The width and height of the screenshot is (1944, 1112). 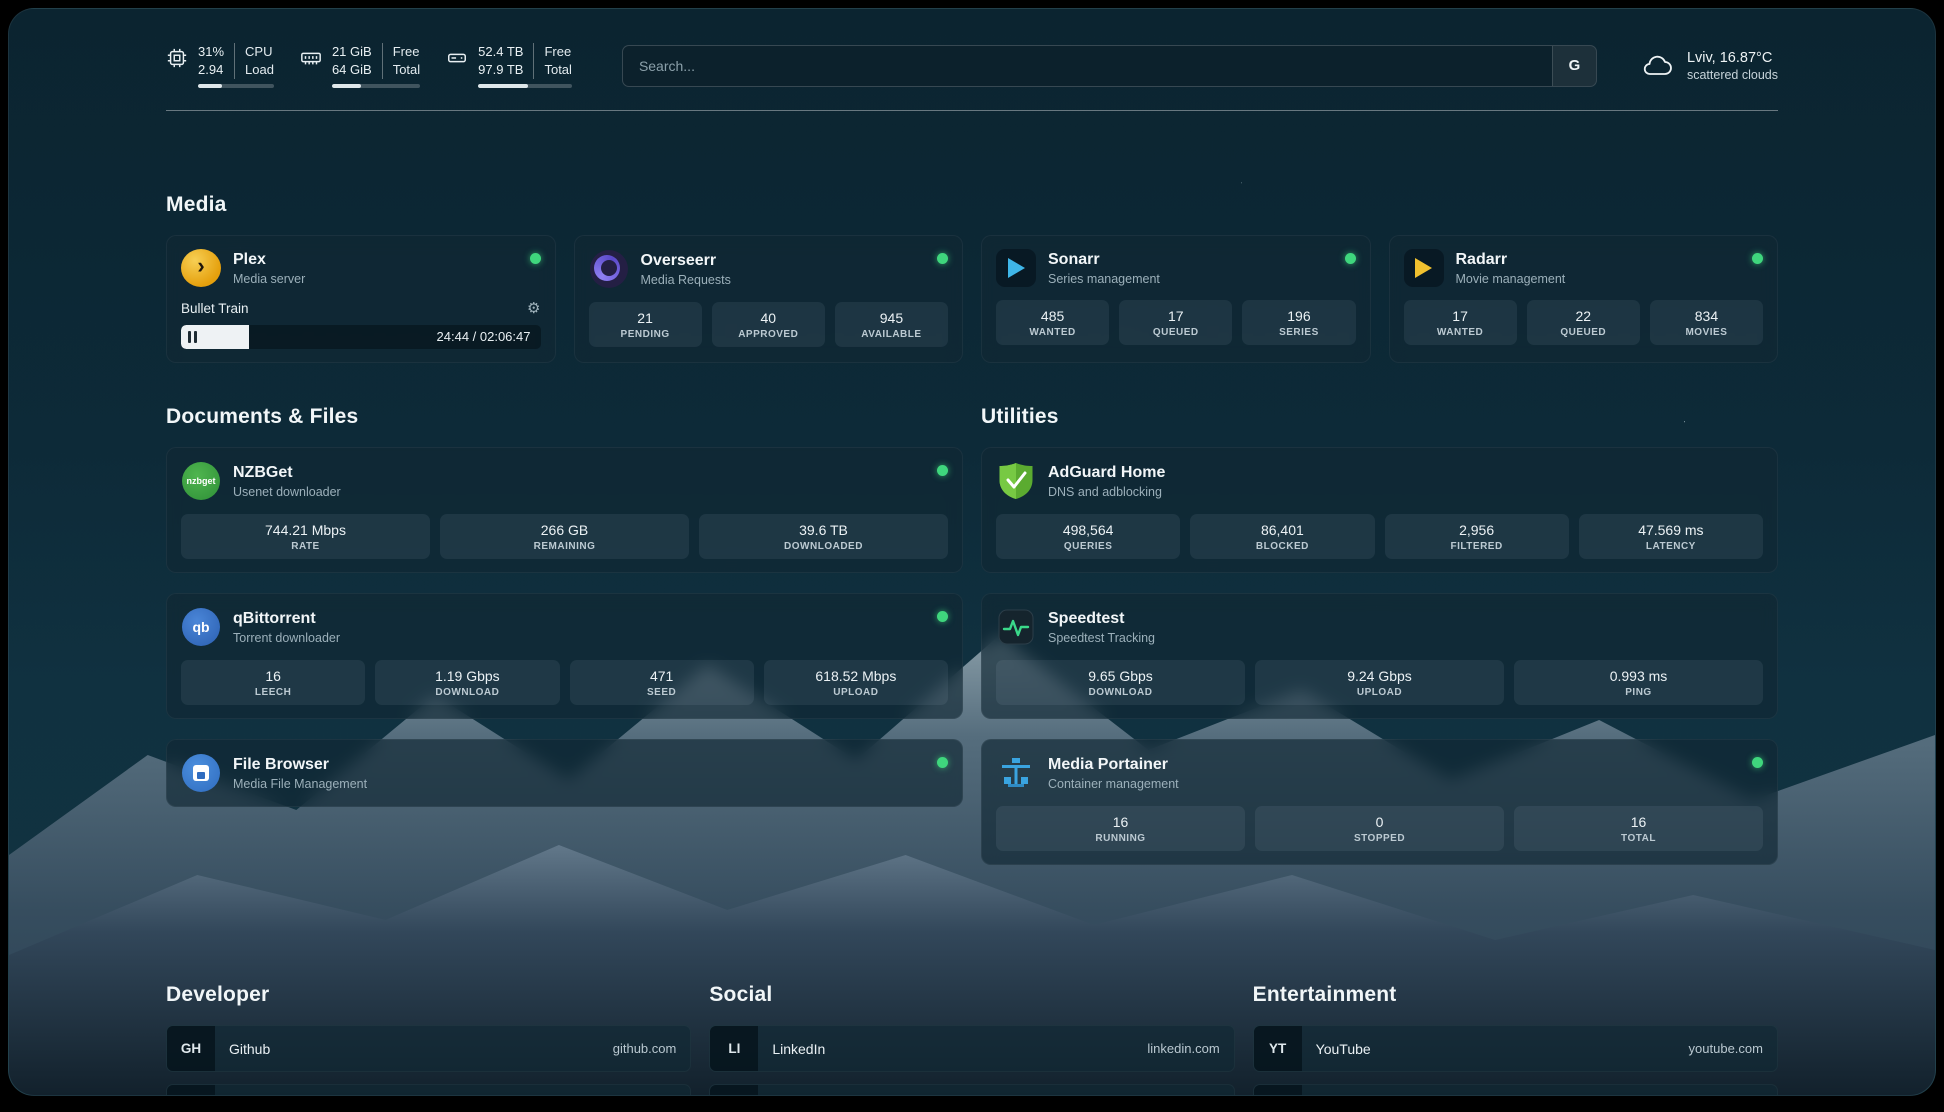 I want to click on bookmark-url: linkedin.com, so click(x=1183, y=1048).